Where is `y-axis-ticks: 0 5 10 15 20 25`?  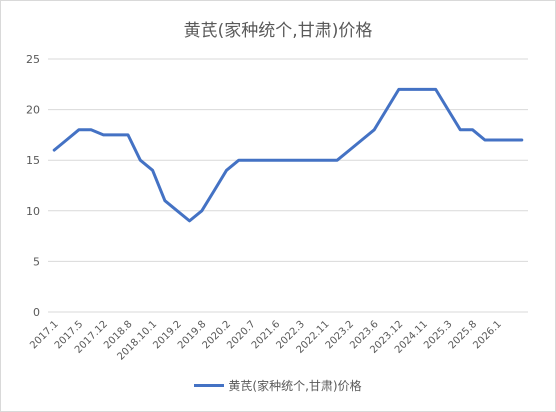
y-axis-ticks: 0 5 10 15 20 25 is located at coordinates (33, 186).